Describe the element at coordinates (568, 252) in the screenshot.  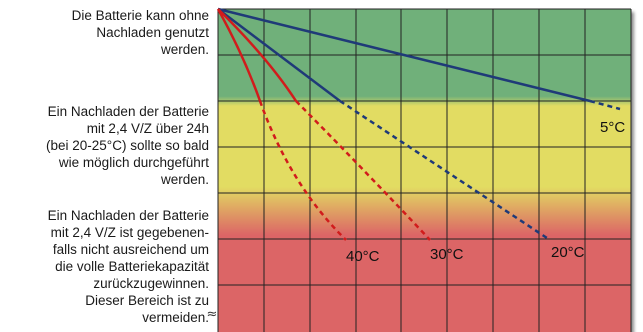
I see `label-20c: 20°C` at that location.